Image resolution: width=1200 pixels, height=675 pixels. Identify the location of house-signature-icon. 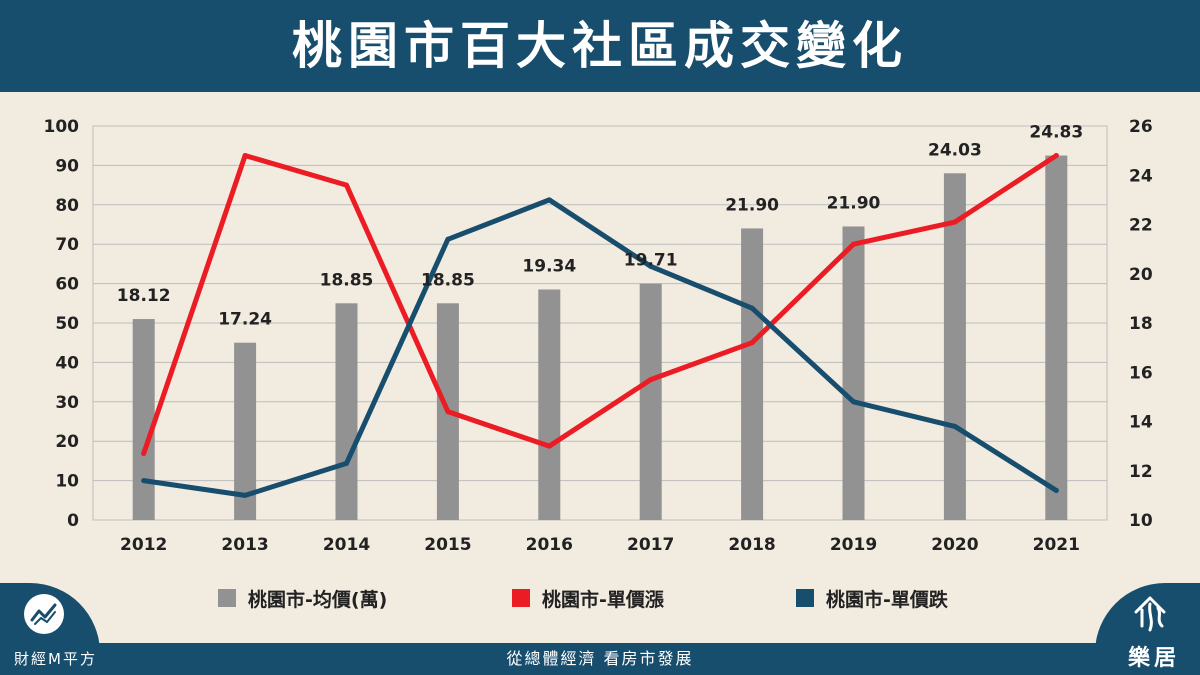
(1150, 614).